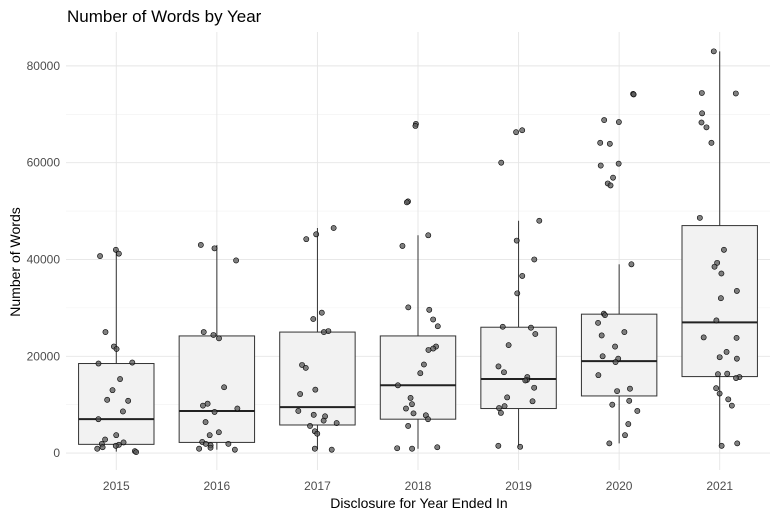 The image size is (778, 523). Describe the element at coordinates (418, 486) in the screenshot. I see `x-tick-label: 2018` at that location.